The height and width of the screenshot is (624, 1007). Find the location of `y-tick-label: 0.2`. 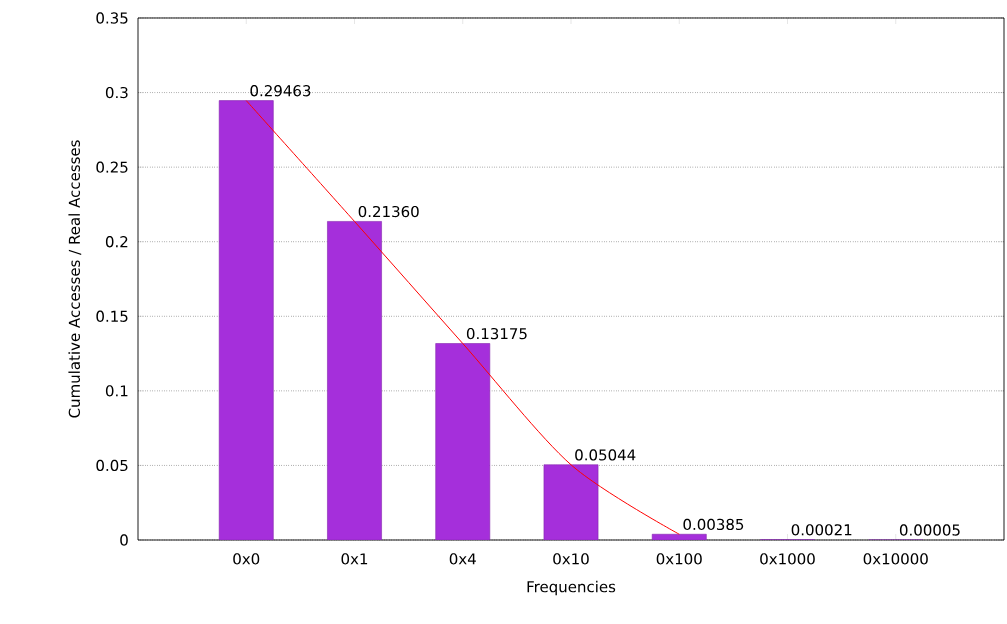

y-tick-label: 0.2 is located at coordinates (116, 242).